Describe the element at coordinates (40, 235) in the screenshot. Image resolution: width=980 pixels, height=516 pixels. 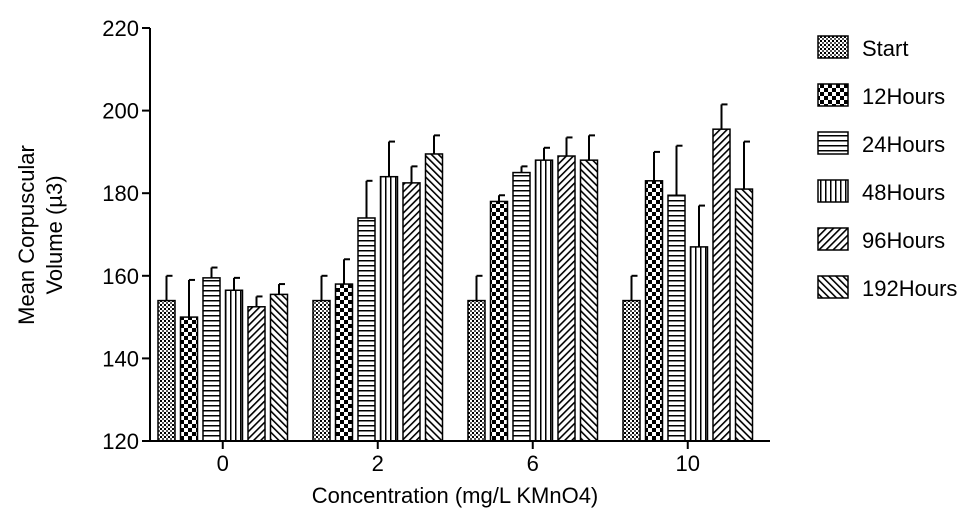
I see `y-axis-title: Mean Corpuscular Volume (µ3)` at that location.